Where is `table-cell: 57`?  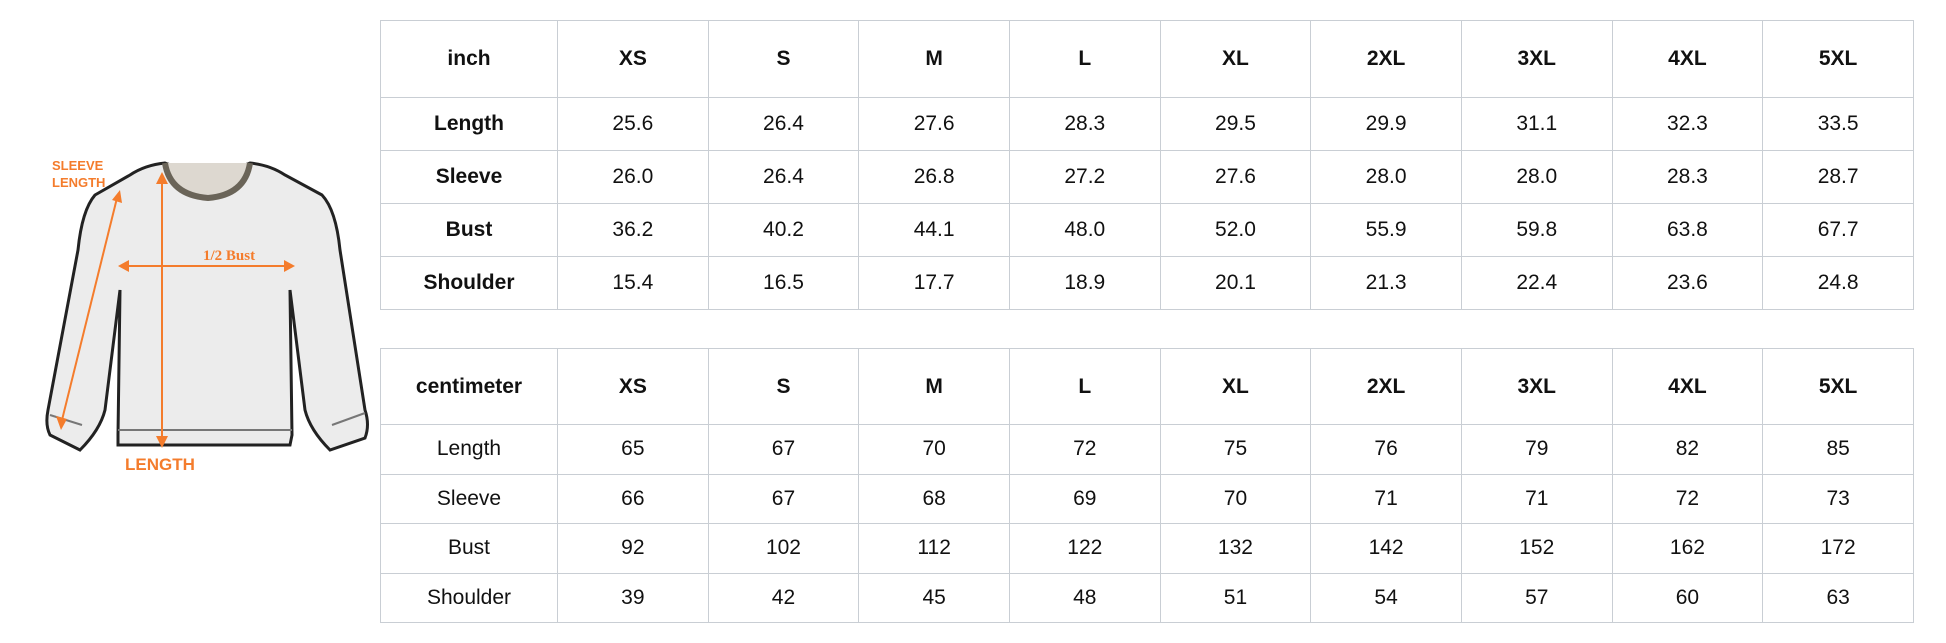
table-cell: 57 is located at coordinates (1536, 597).